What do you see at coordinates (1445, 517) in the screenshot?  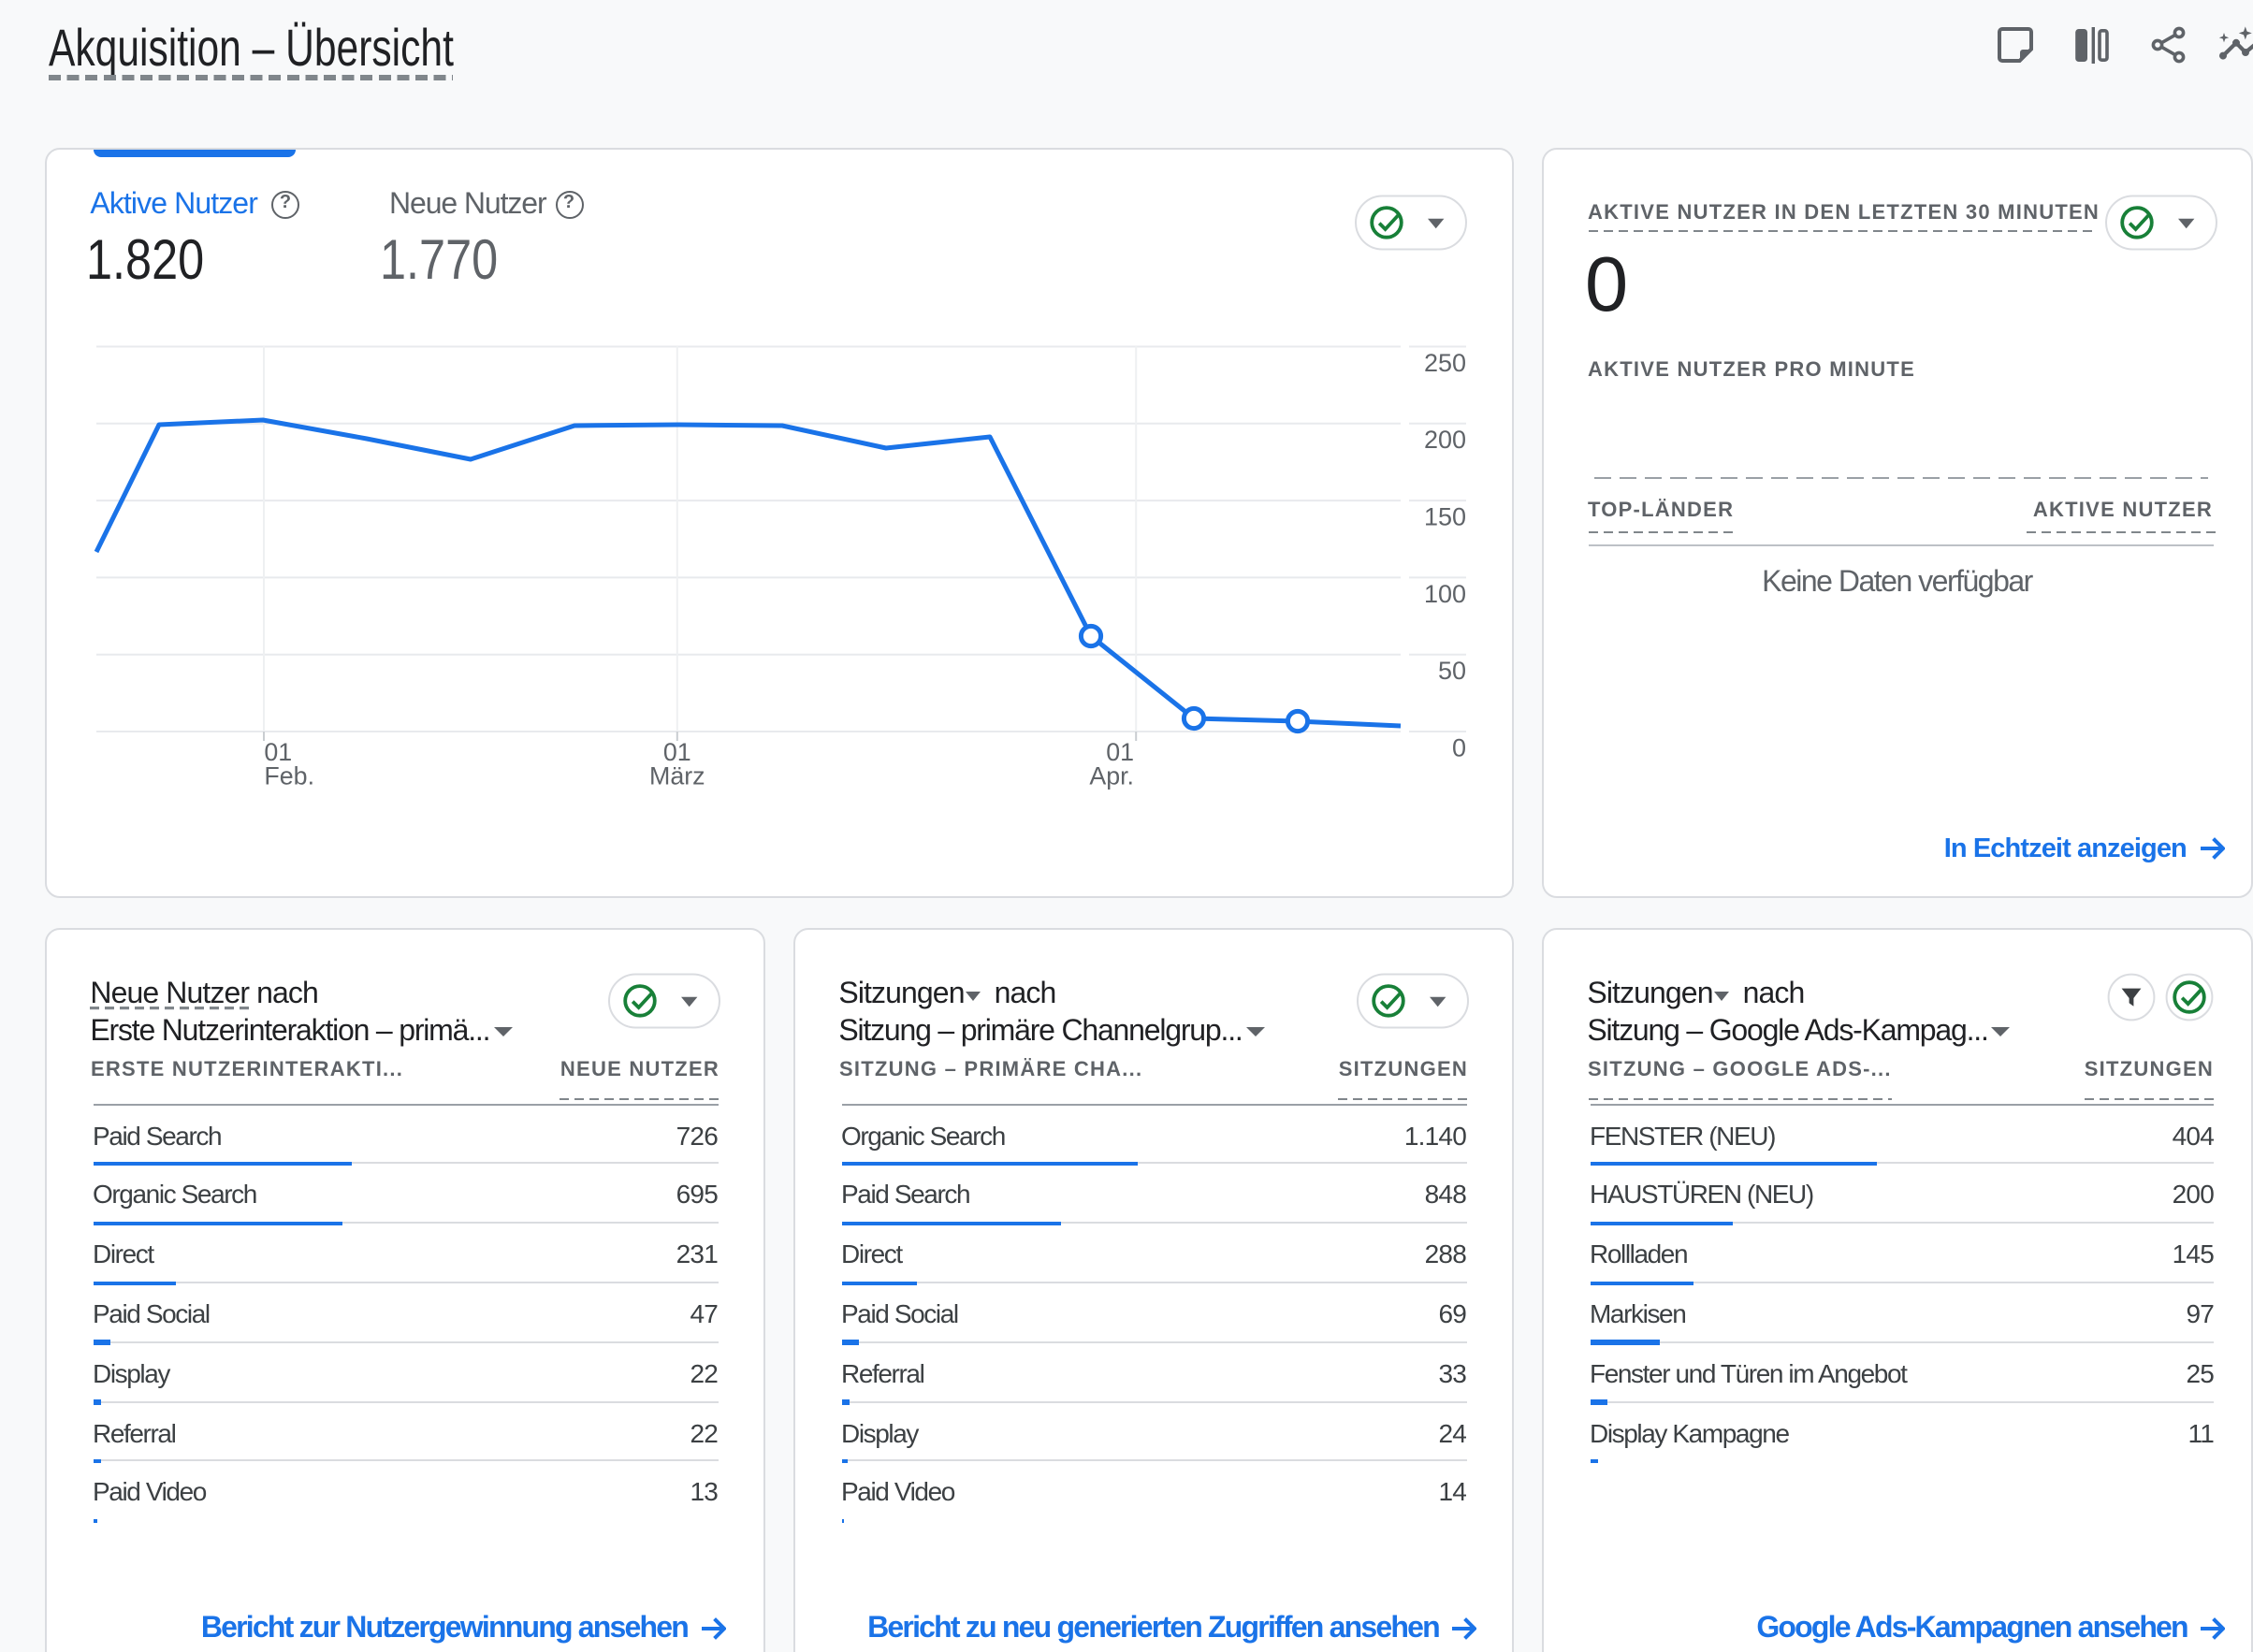 I see `svg-text: 150` at bounding box center [1445, 517].